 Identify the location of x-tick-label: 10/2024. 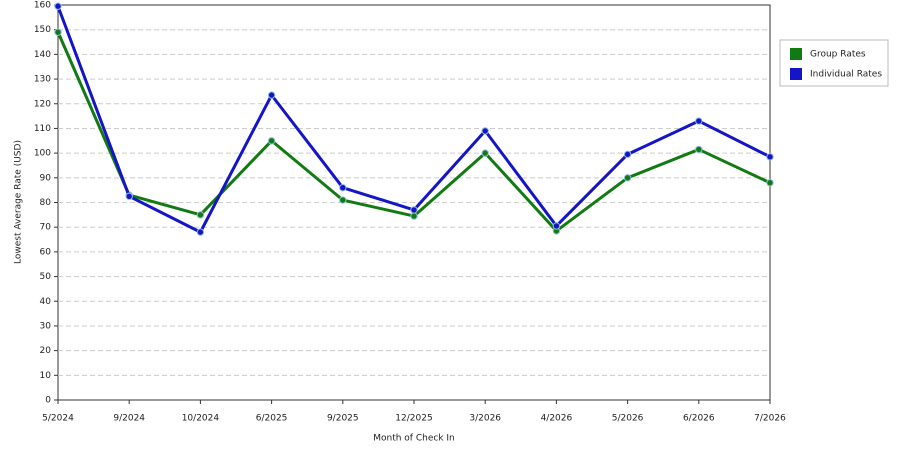
(201, 419).